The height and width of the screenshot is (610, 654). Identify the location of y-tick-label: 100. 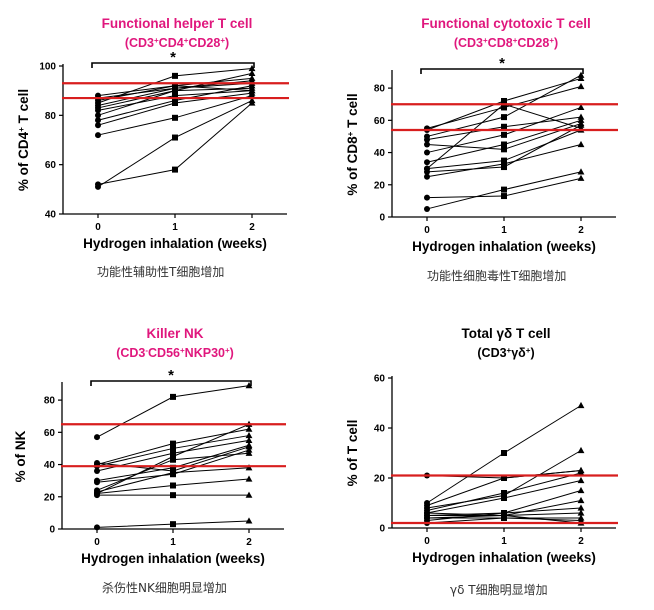
(47, 67).